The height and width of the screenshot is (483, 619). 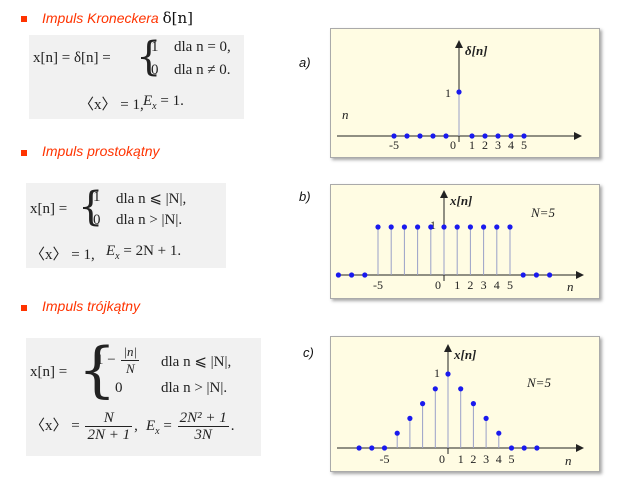 I want to click on energy-eq: =, so click(x=165, y=425).